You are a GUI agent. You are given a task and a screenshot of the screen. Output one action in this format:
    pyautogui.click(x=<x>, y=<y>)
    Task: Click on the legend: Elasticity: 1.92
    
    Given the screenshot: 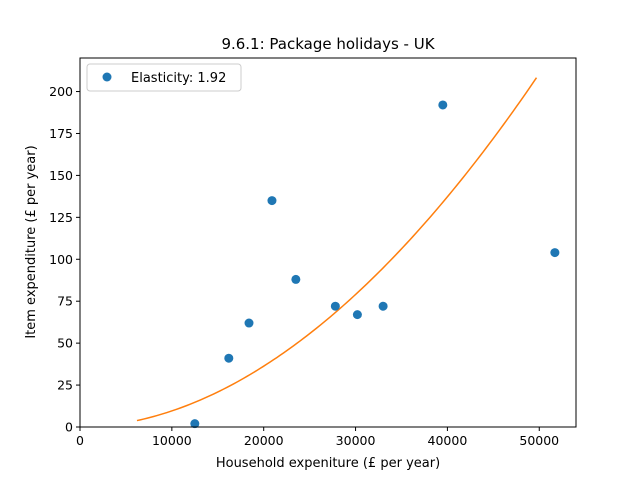 What is the action you would take?
    pyautogui.click(x=164, y=77)
    